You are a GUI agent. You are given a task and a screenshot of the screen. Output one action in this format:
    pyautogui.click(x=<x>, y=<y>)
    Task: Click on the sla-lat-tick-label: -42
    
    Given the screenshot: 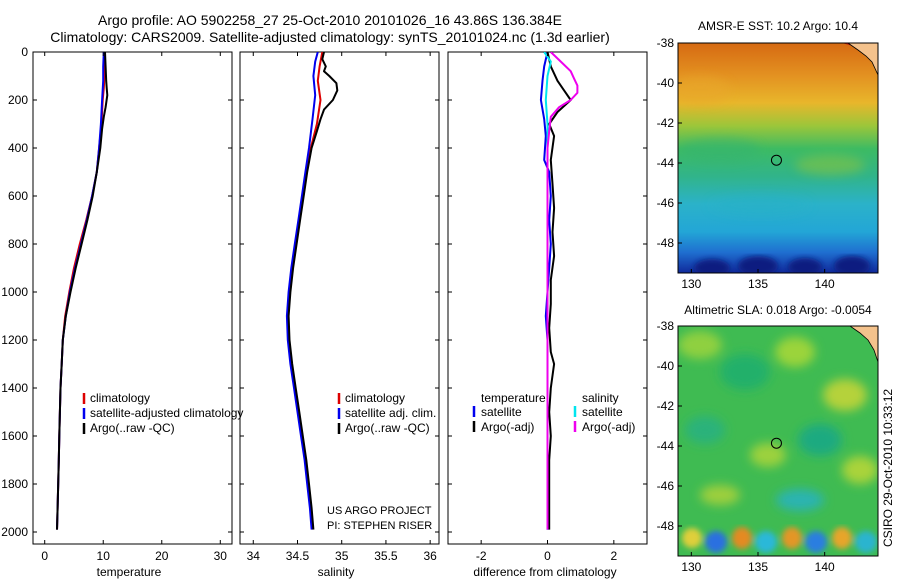 What is the action you would take?
    pyautogui.click(x=666, y=406)
    